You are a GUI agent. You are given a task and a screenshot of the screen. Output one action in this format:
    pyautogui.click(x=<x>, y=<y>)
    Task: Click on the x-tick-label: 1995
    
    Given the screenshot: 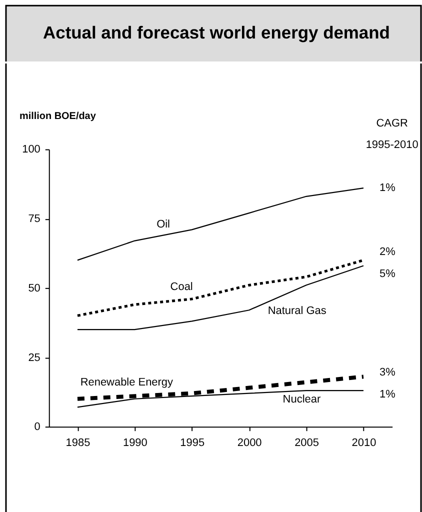 What is the action you would take?
    pyautogui.click(x=192, y=443)
    